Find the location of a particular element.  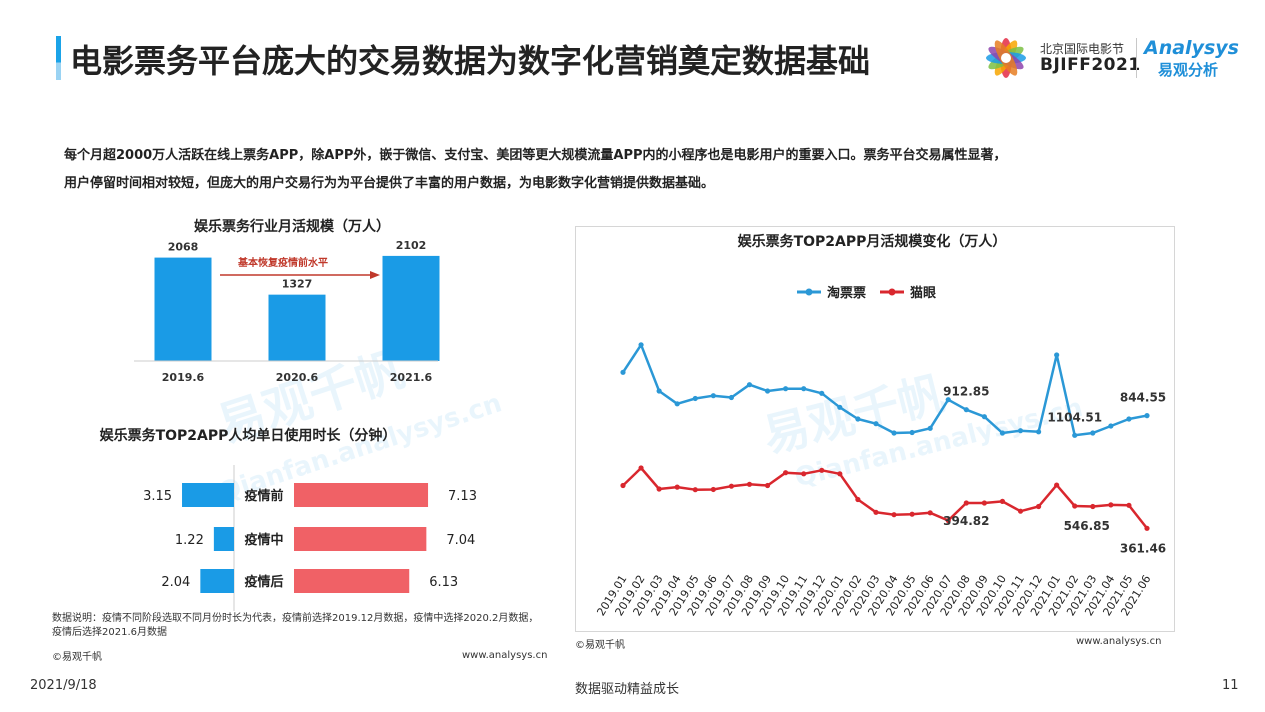

chart2-right-value-label: 7.04 is located at coordinates (460, 540).